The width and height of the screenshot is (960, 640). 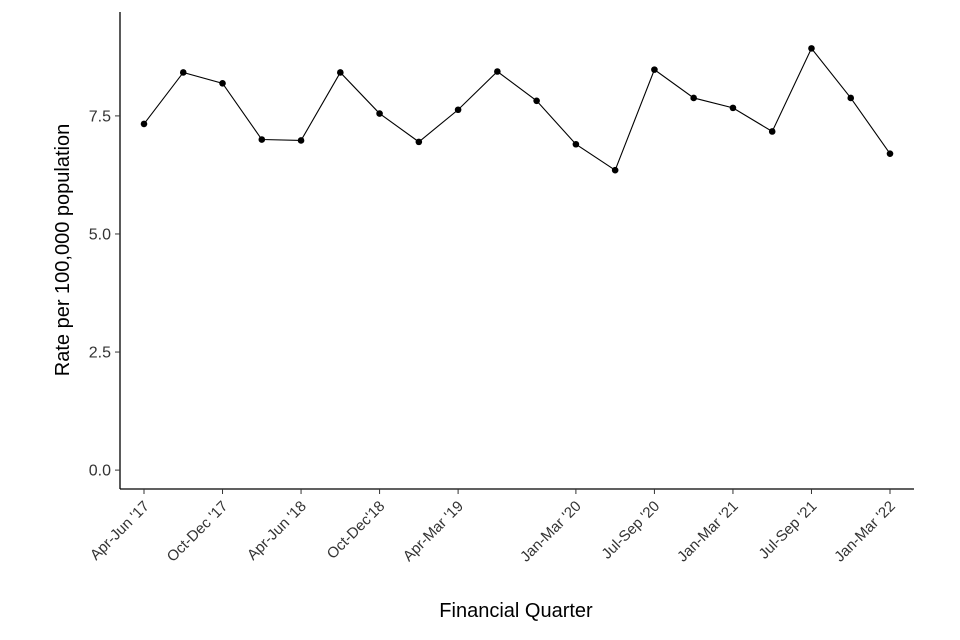 I want to click on y-ticks: 0.0 2.5 5.0 7.5, so click(x=104, y=294).